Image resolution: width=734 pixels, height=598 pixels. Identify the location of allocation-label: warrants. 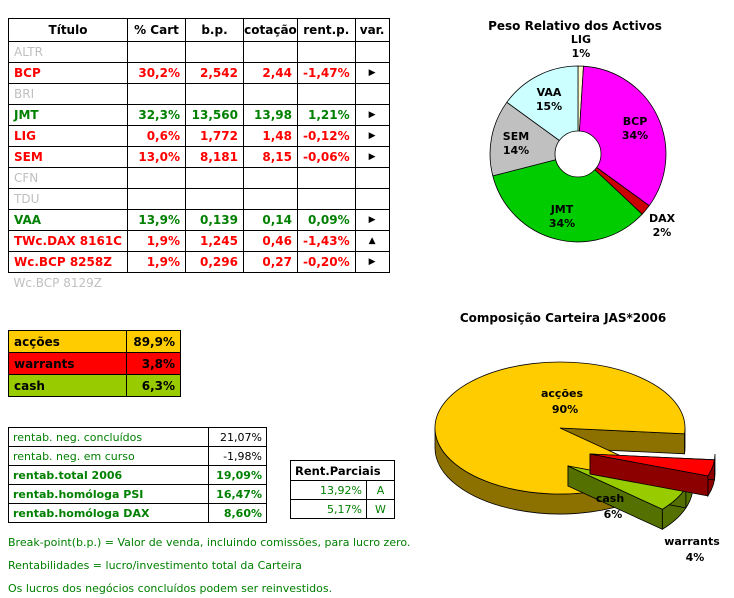
(67, 363).